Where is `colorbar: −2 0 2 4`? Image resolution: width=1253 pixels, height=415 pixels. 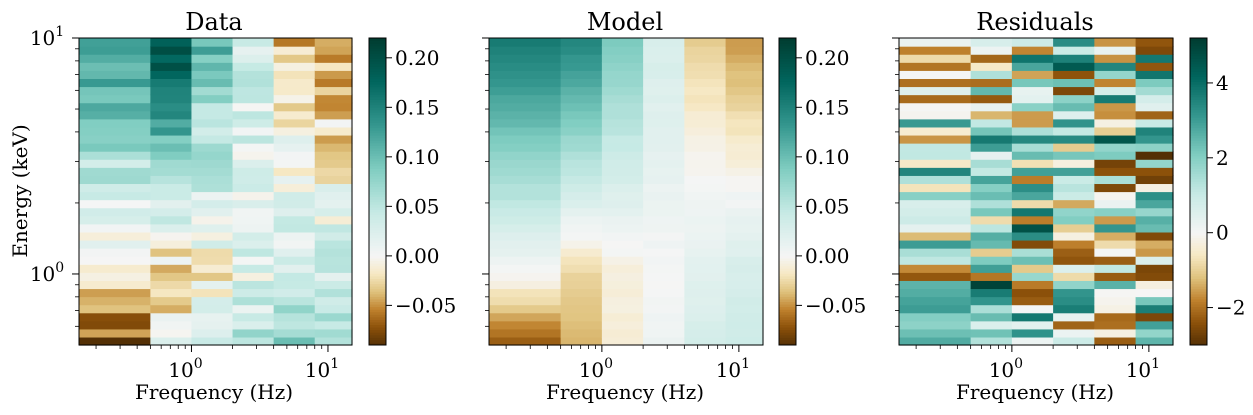 colorbar: −2 0 2 4 is located at coordinates (1217, 191).